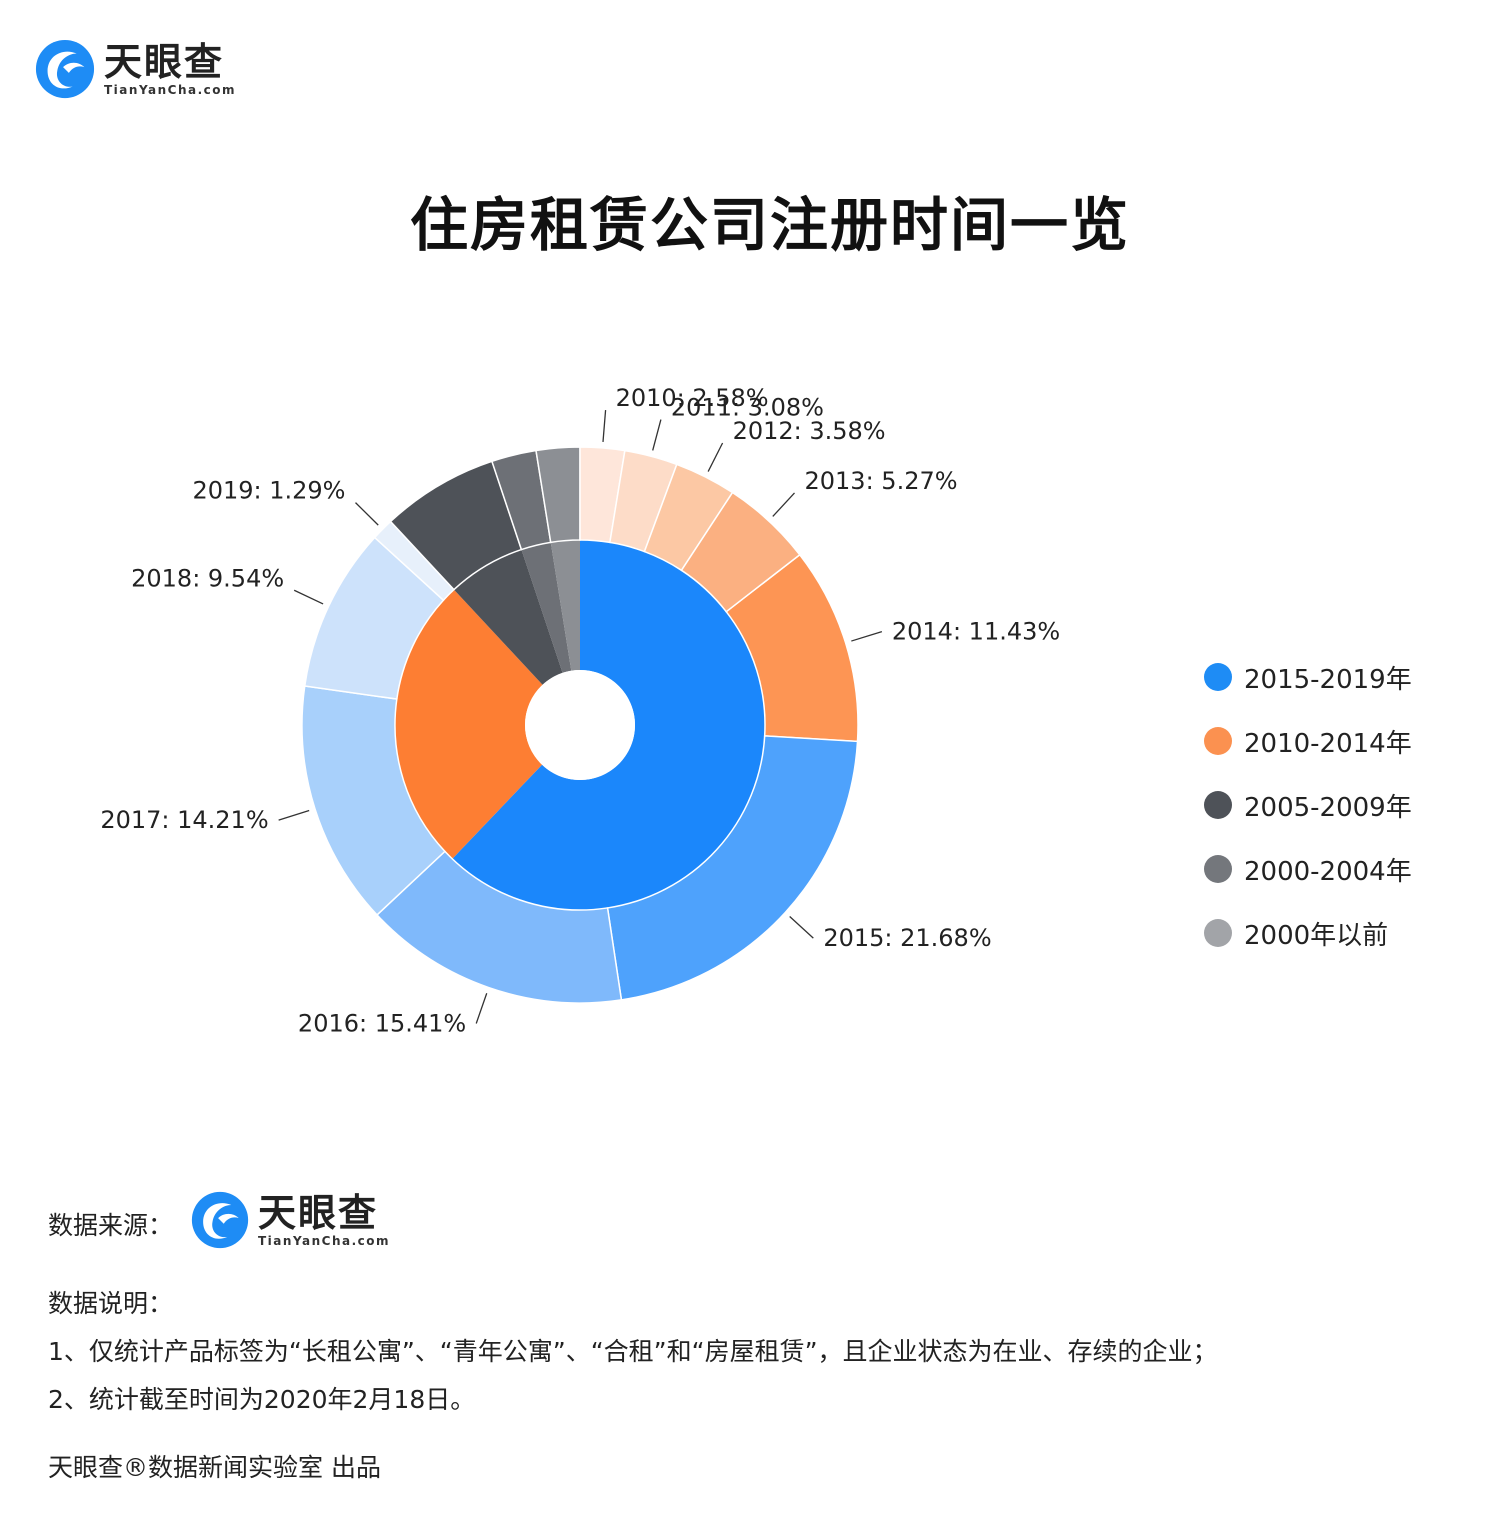  I want to click on legend-label: 2010-2014年, so click(1328, 743).